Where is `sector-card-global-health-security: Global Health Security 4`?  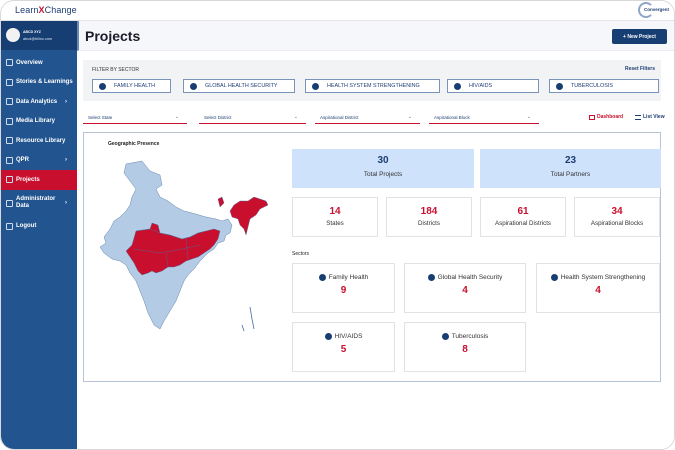
sector-card-global-health-security: Global Health Security 4 is located at coordinates (465, 288).